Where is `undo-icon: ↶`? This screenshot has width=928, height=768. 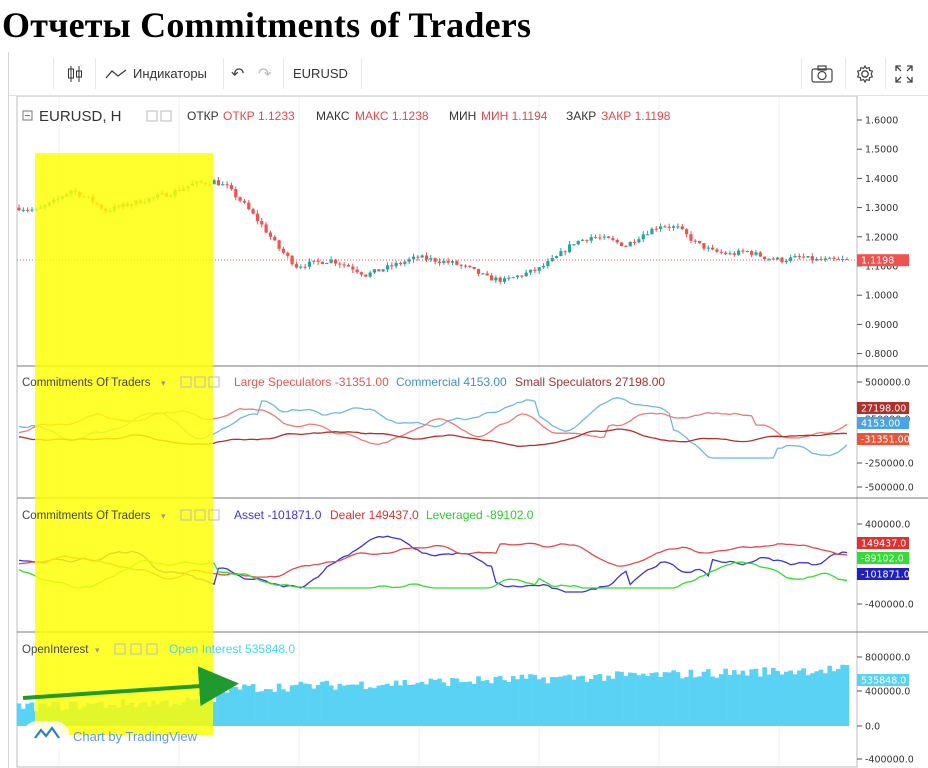 undo-icon: ↶ is located at coordinates (238, 74).